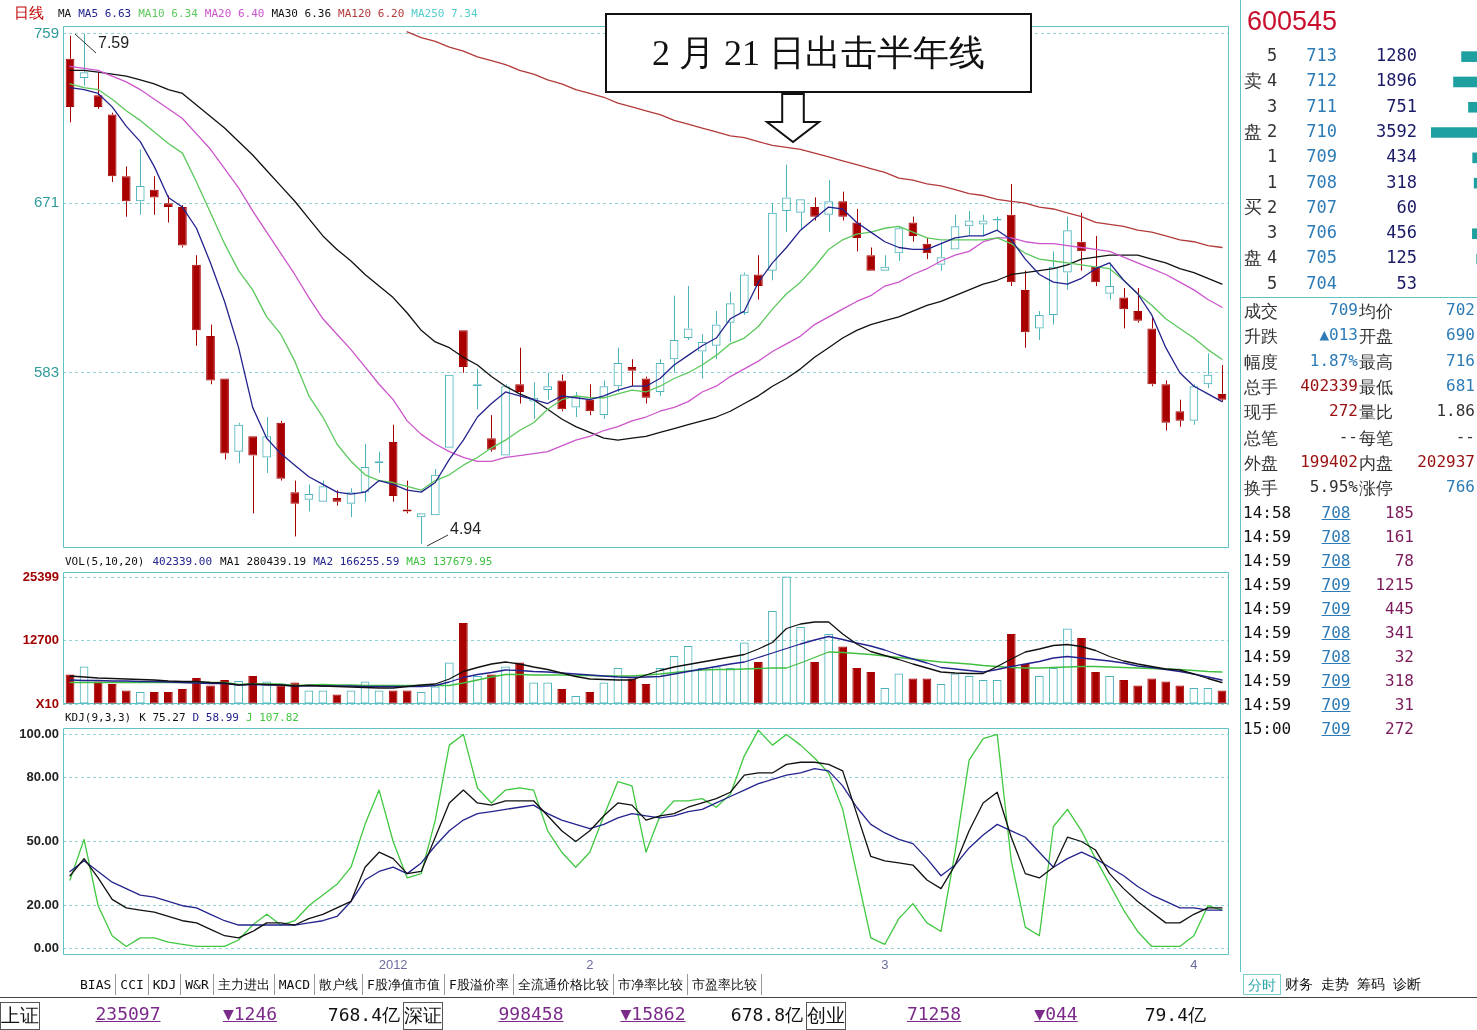 The width and height of the screenshot is (1477, 1030). Describe the element at coordinates (1399, 608) in the screenshot. I see `text: 445` at that location.